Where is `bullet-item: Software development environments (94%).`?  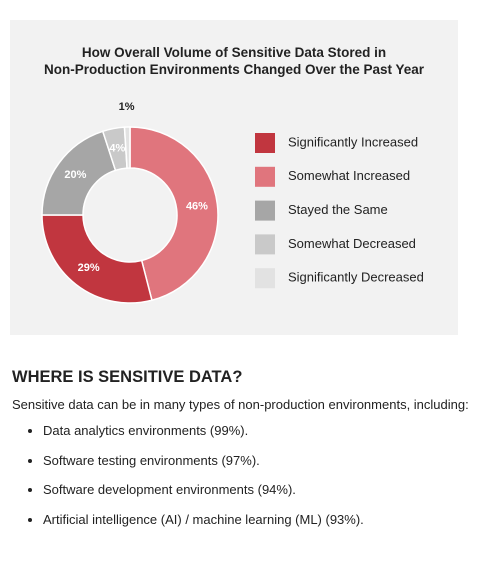
bullet-item: Software development environments (94%). is located at coordinates (203, 490).